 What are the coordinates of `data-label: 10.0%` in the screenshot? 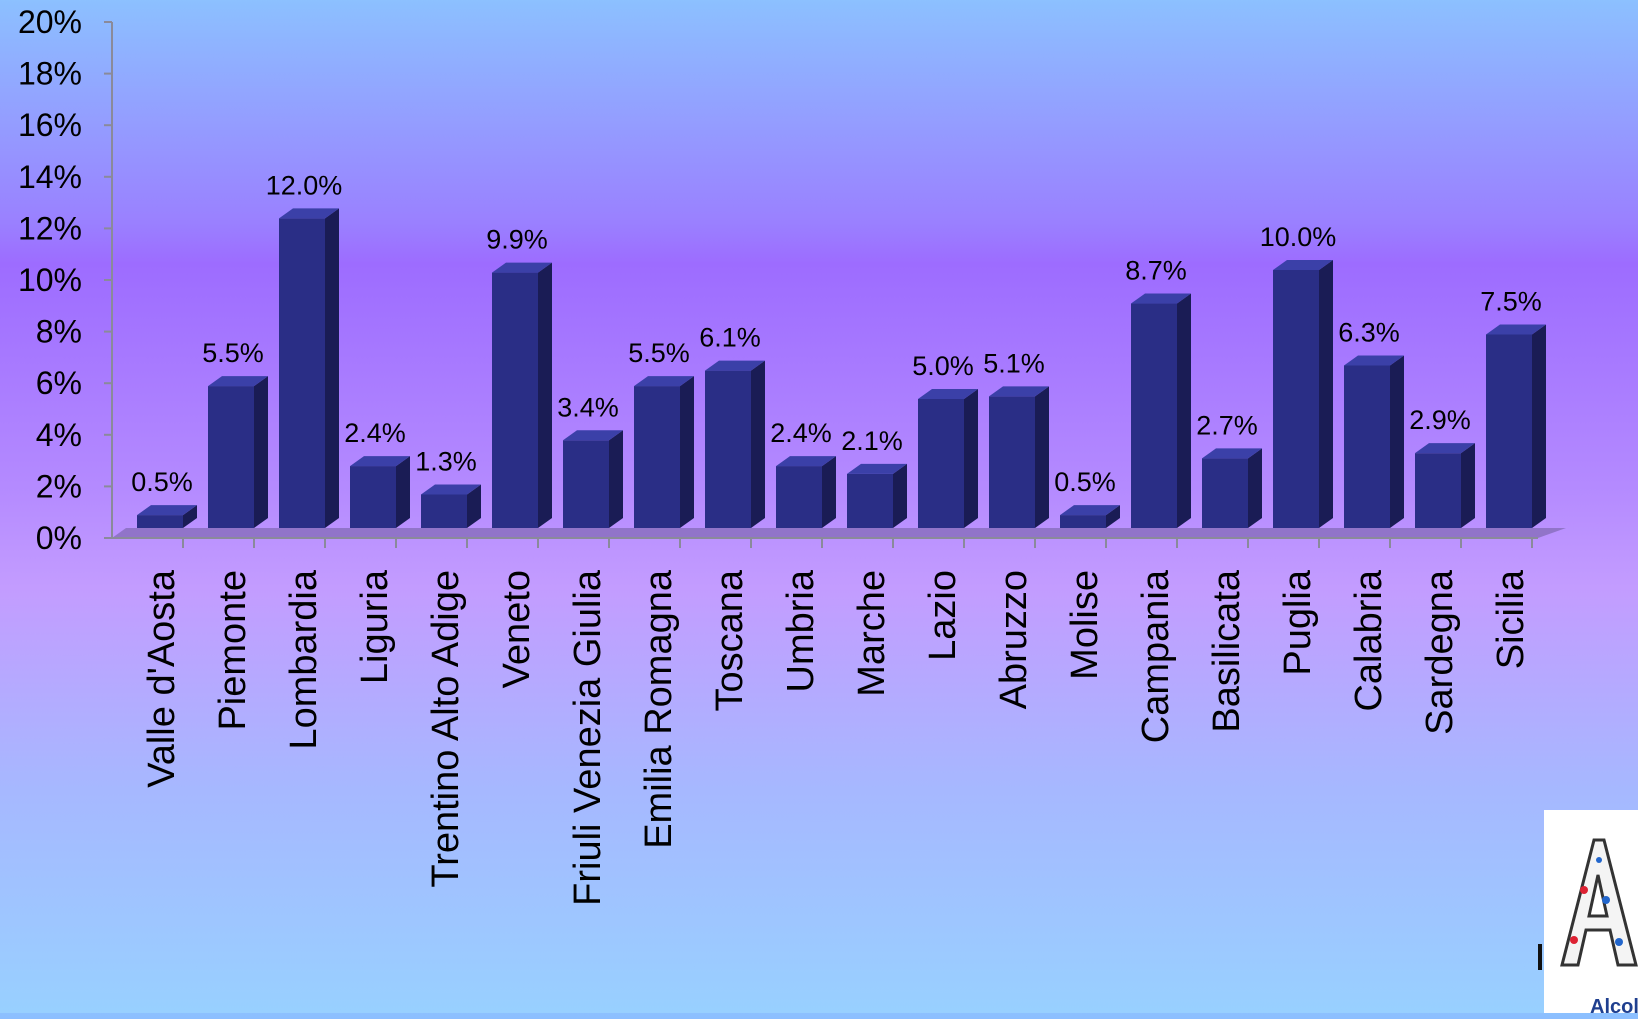 It's located at (1298, 237).